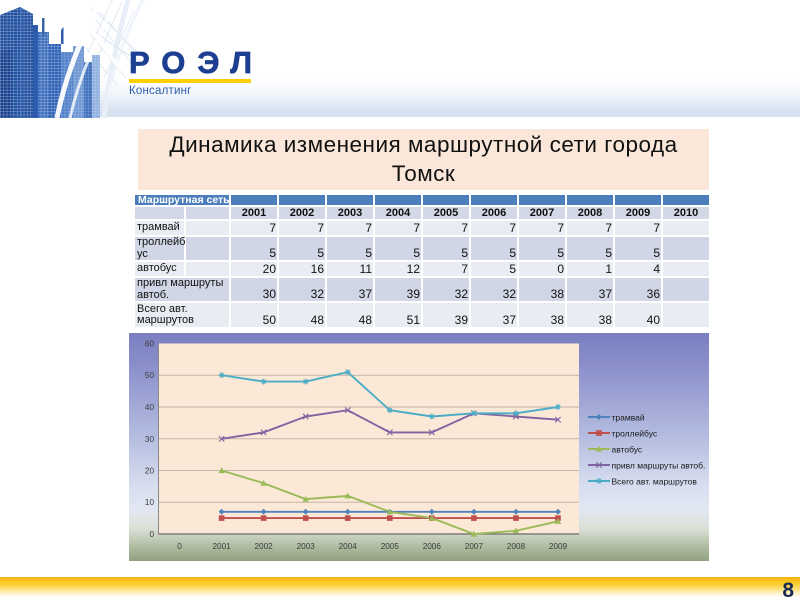  Describe the element at coordinates (516, 546) in the screenshot. I see `svg-text: 2008` at that location.